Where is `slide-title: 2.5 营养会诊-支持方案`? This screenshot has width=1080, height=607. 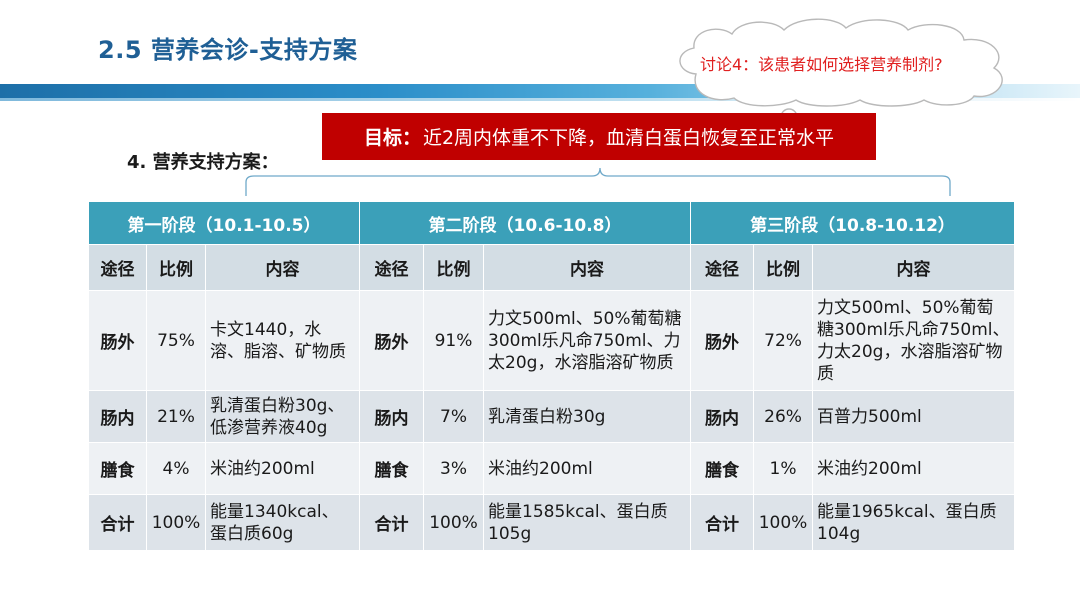
slide-title: 2.5 营养会诊-支持方案 is located at coordinates (228, 50).